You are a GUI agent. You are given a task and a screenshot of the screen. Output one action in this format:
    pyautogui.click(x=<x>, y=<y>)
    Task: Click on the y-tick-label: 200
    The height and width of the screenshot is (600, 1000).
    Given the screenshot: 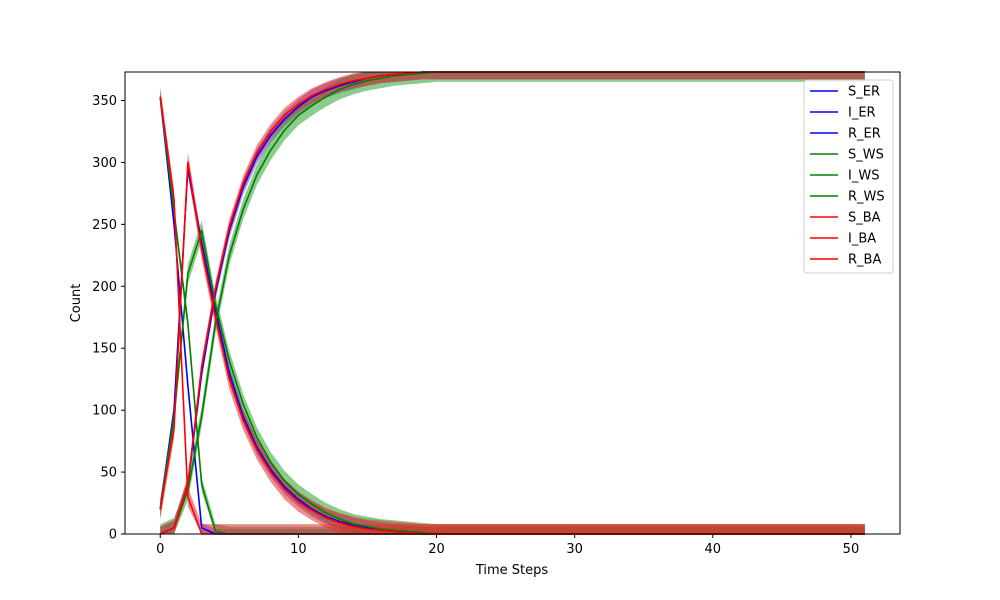 What is the action you would take?
    pyautogui.click(x=104, y=287)
    